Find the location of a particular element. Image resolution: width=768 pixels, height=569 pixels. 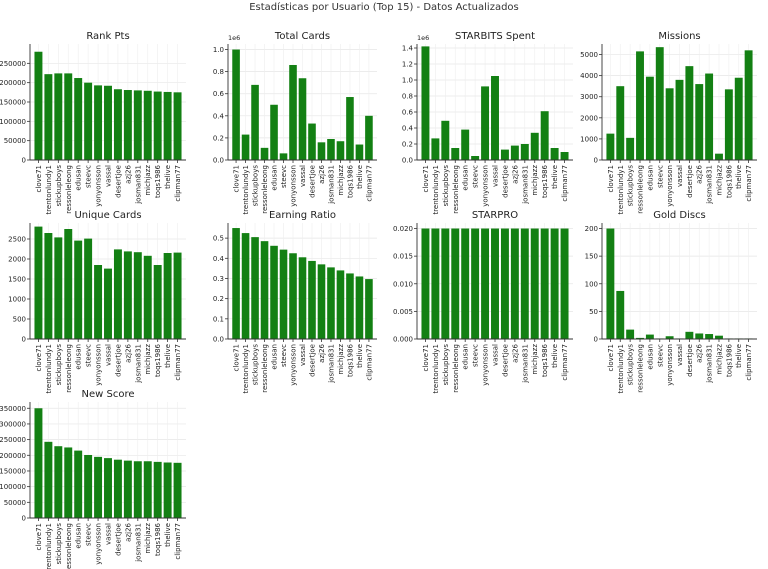

y-tick-label: 200 is located at coordinates (591, 229).